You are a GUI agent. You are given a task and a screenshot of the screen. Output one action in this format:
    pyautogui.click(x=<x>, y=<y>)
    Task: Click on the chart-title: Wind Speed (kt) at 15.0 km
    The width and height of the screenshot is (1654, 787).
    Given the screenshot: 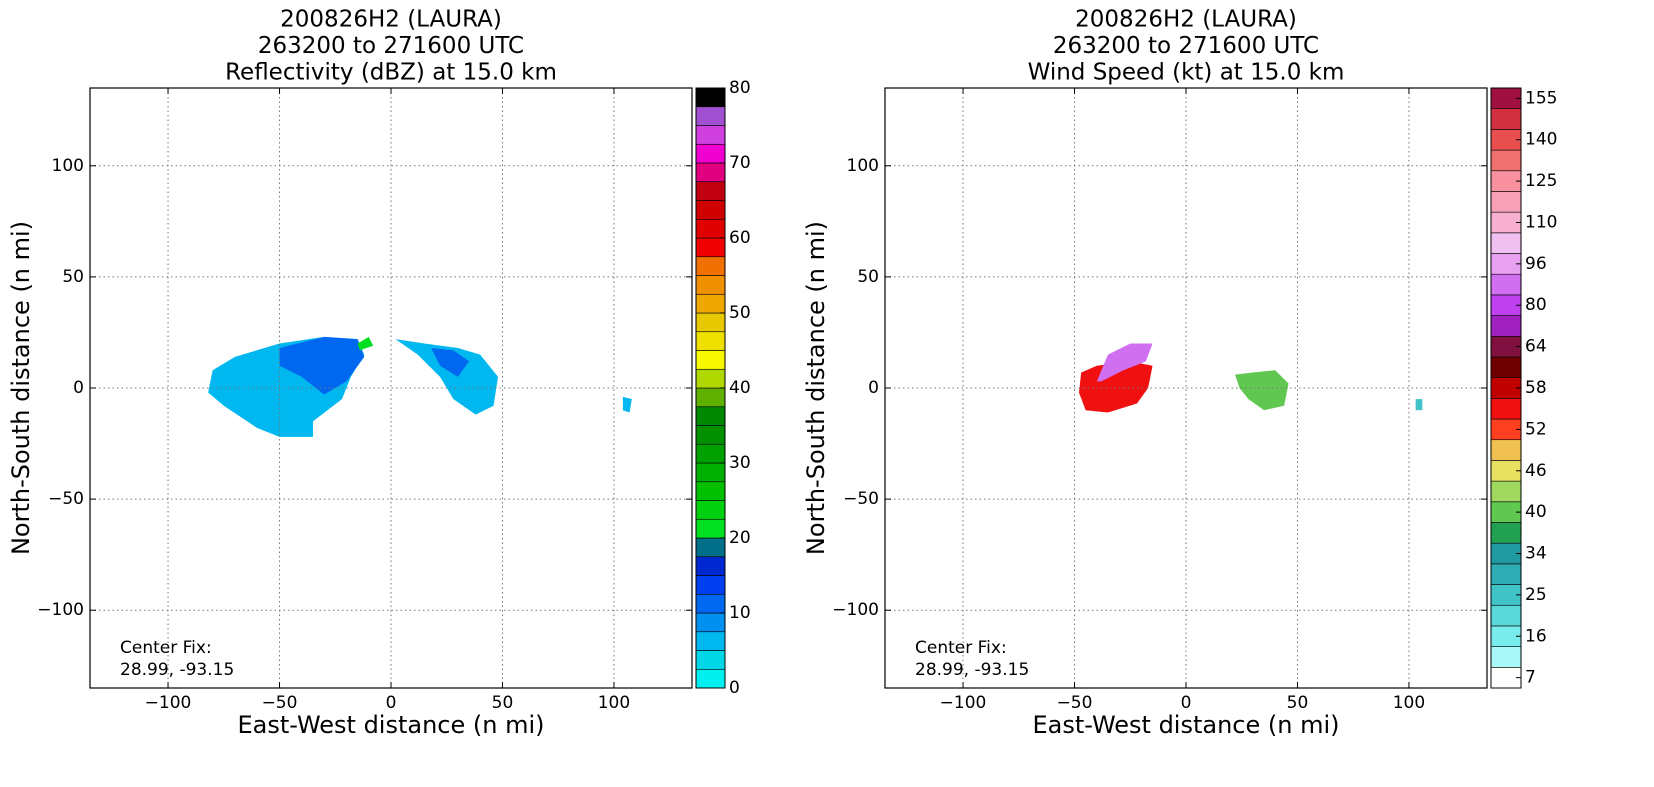 What is the action you would take?
    pyautogui.click(x=1186, y=73)
    